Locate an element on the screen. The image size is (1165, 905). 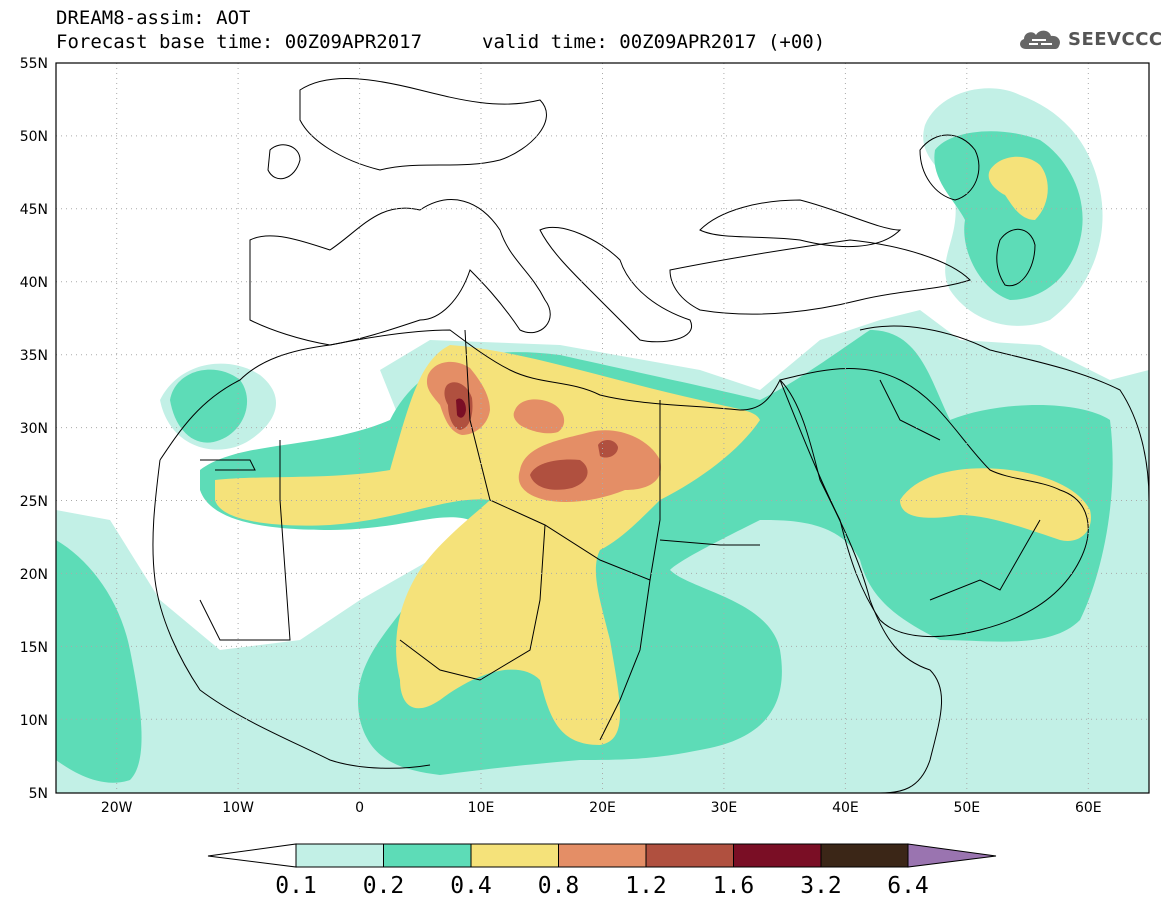
lon-label-10w: 10W is located at coordinates (238, 808).